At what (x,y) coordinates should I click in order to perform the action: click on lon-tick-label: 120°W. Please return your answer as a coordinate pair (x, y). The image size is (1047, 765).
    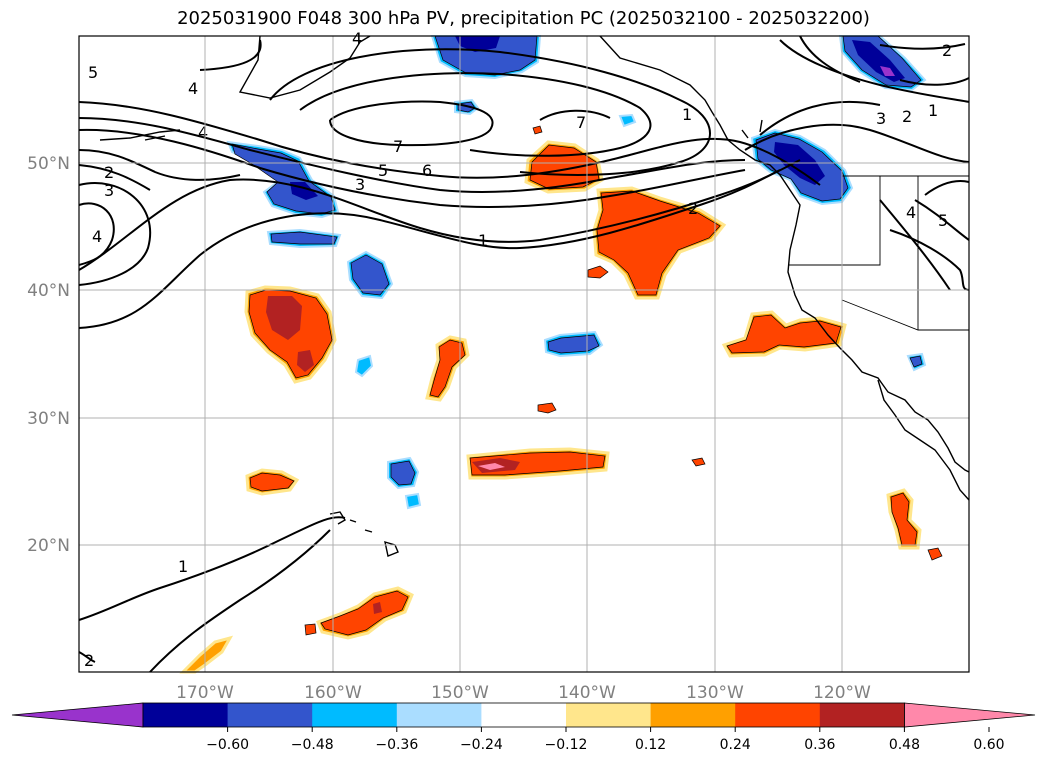
    Looking at the image, I should click on (842, 693).